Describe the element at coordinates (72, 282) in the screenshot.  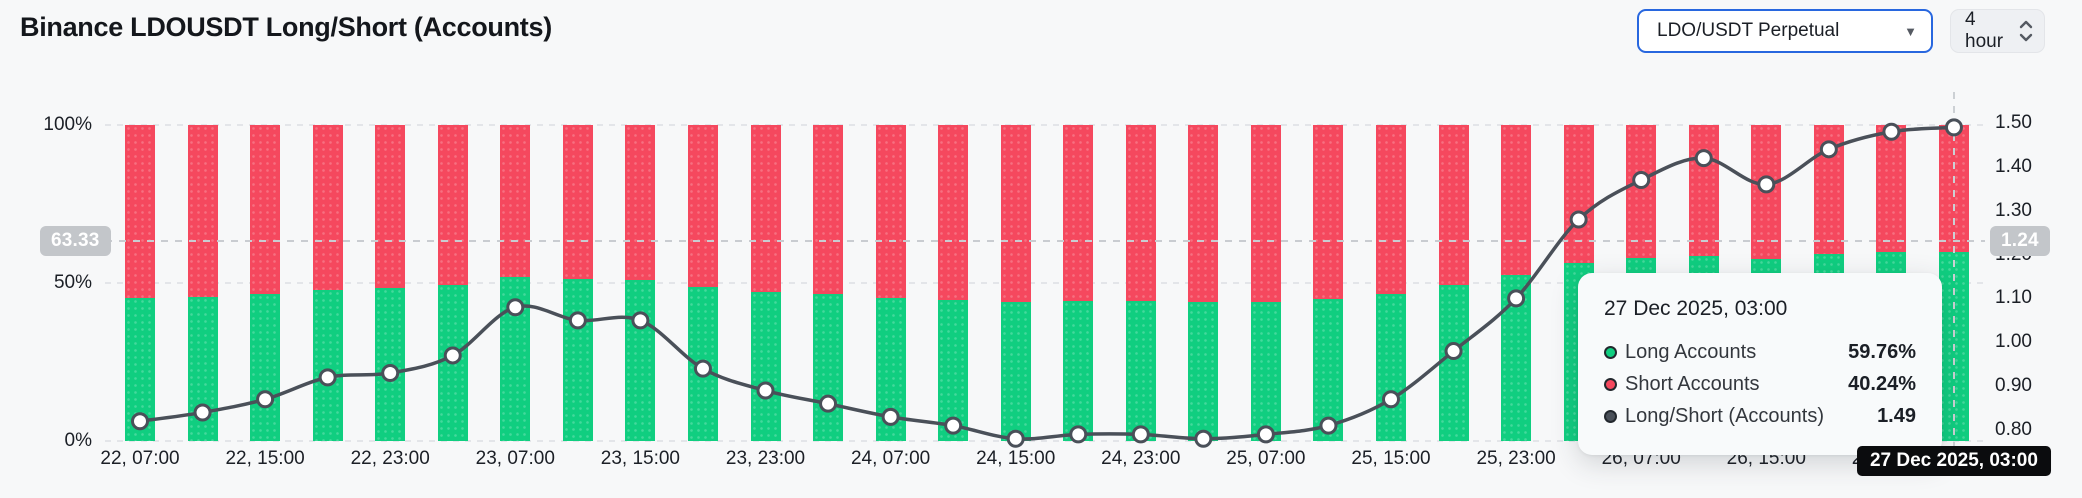
I see `y-axis-label-left: 50%` at that location.